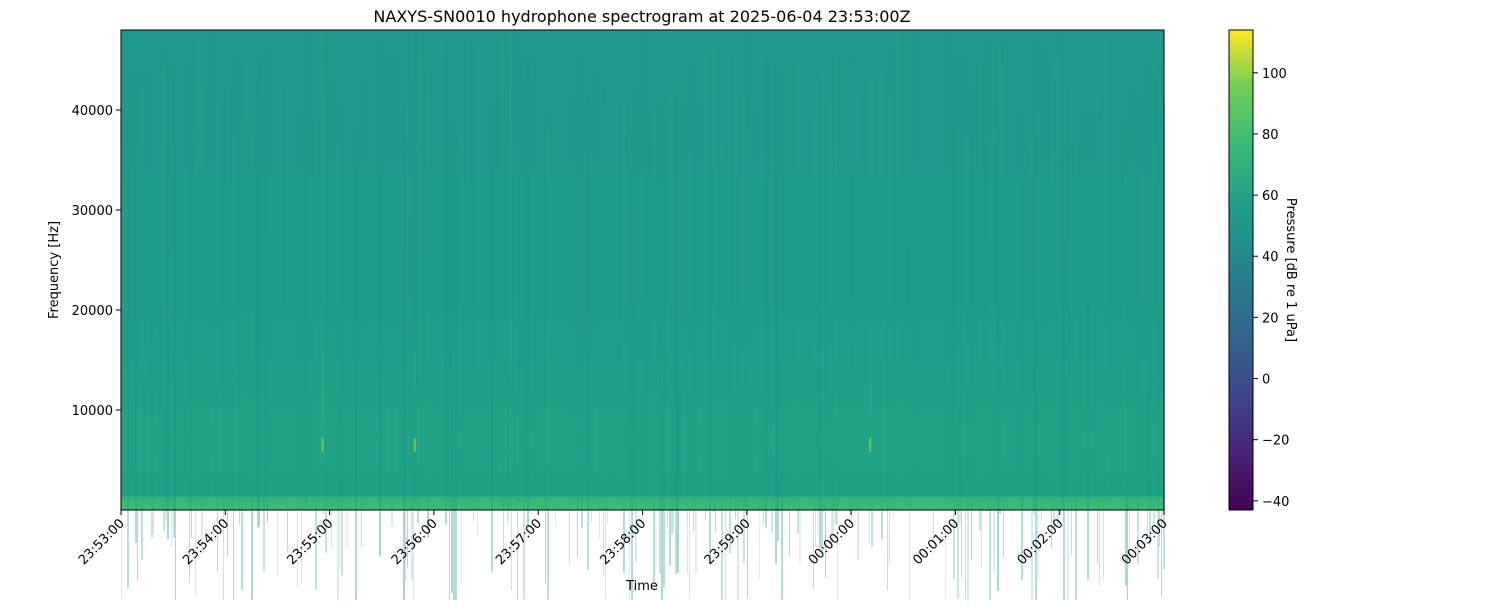 This screenshot has width=1500, height=604. I want to click on colorbar-tick-label: 80, so click(1270, 135).